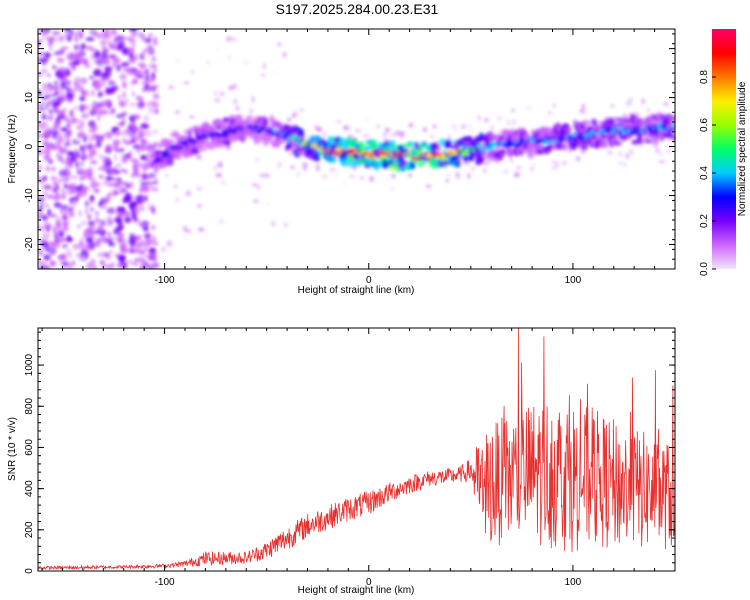  Describe the element at coordinates (742, 148) in the screenshot. I see `colorbar-label: Normalized spectral amplitude` at that location.